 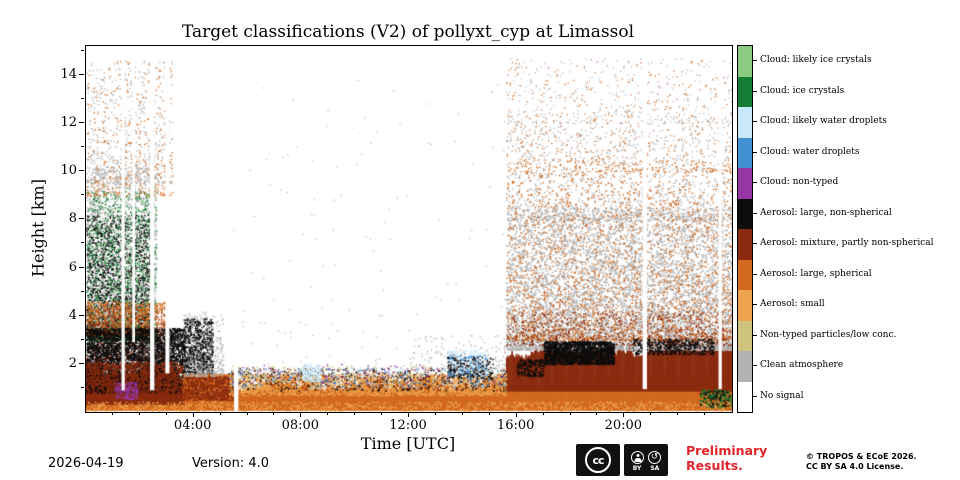 What do you see at coordinates (72, 219) in the screenshot?
I see `y-tick-label: 8` at bounding box center [72, 219].